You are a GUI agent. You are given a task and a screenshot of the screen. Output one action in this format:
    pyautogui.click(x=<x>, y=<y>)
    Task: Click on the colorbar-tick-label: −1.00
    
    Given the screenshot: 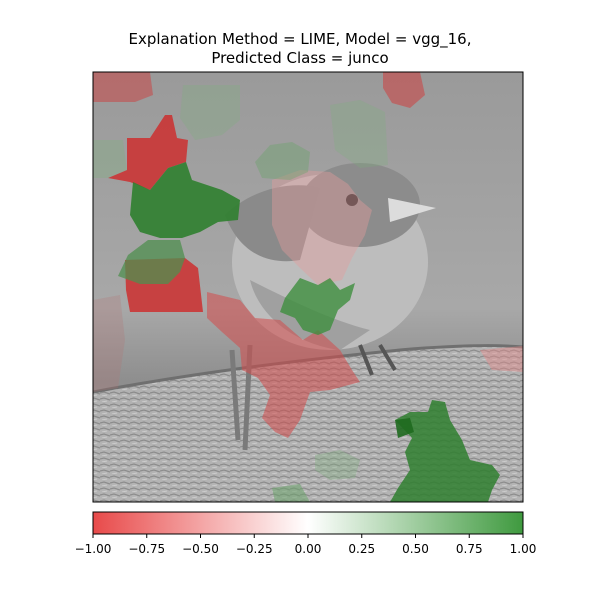 What is the action you would take?
    pyautogui.click(x=93, y=549)
    